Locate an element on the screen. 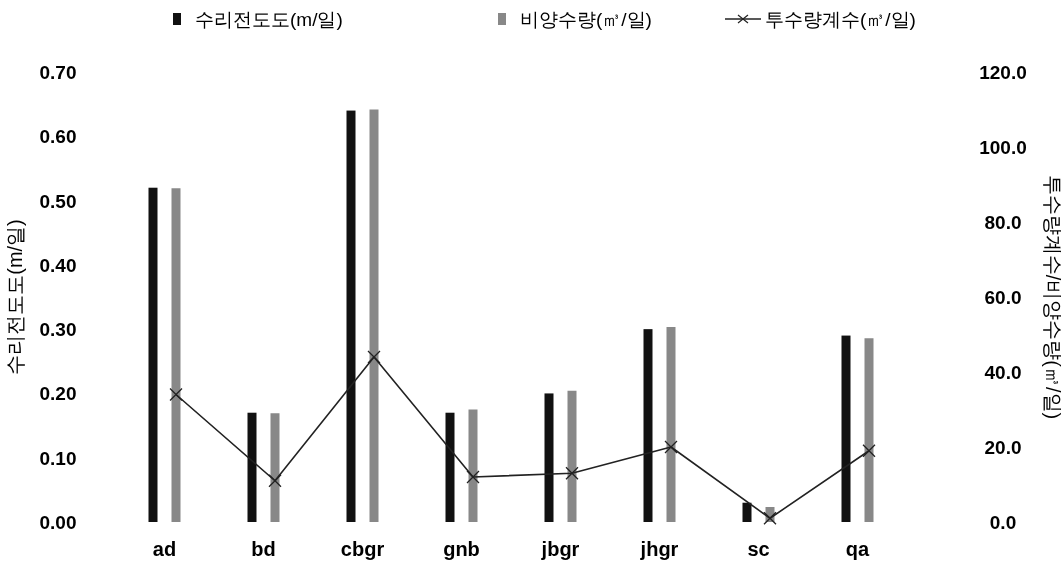  y-tick-label: 0.20 is located at coordinates (58, 394).